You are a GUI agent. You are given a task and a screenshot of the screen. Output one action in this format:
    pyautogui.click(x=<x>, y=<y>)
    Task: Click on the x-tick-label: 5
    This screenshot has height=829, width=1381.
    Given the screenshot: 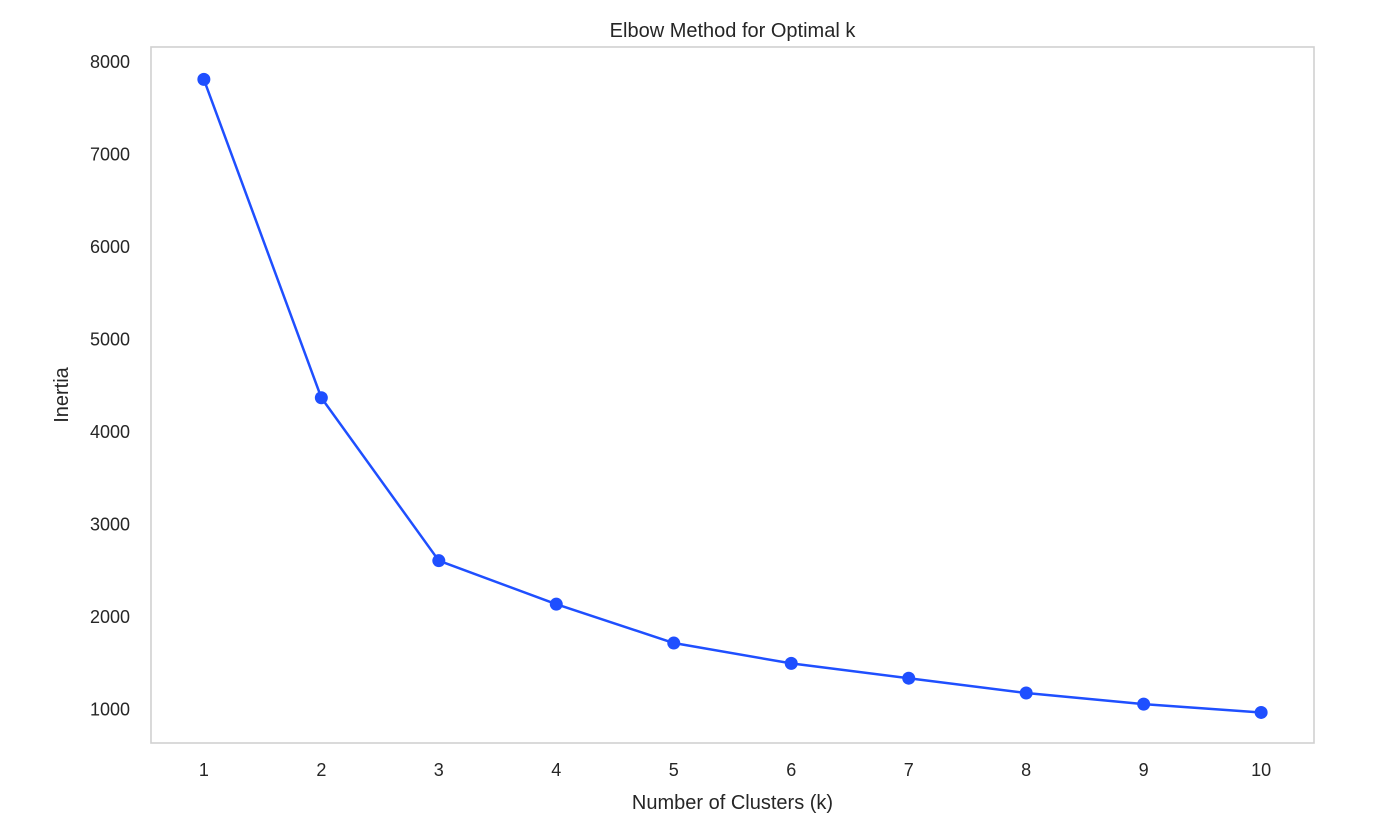 What is the action you would take?
    pyautogui.click(x=674, y=770)
    